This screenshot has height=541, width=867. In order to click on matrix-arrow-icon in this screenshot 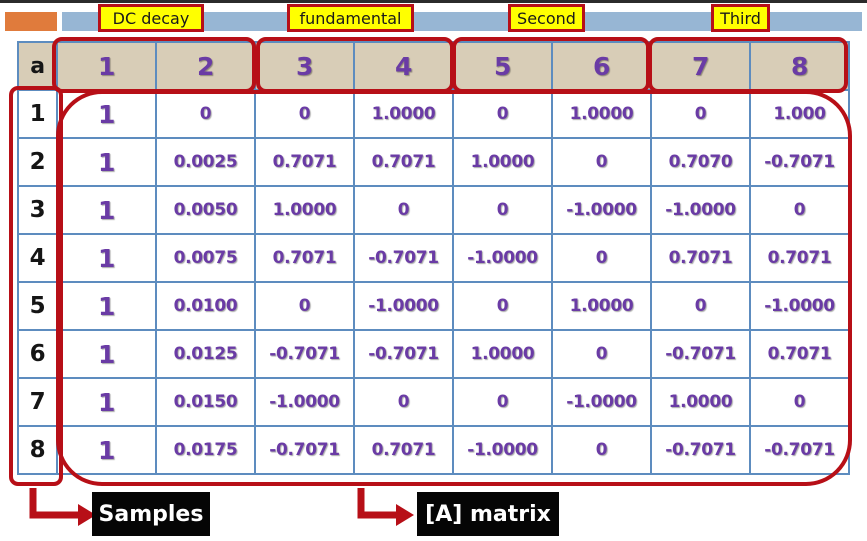, I will do `click(377, 503)`.